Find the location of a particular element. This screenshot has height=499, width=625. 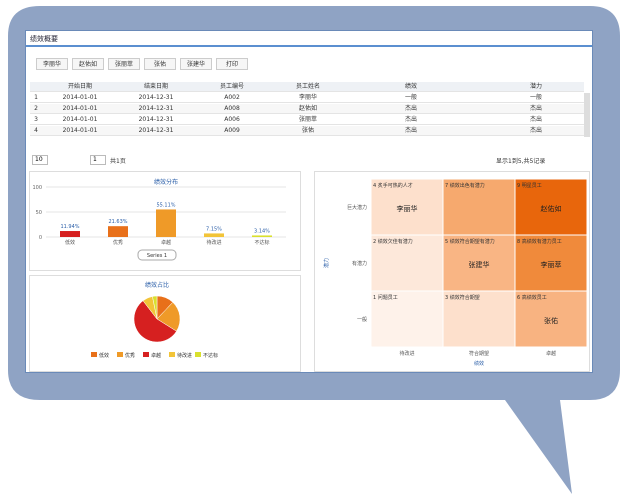

cell-title: 3 绩效符合期望 is located at coordinates (462, 297).